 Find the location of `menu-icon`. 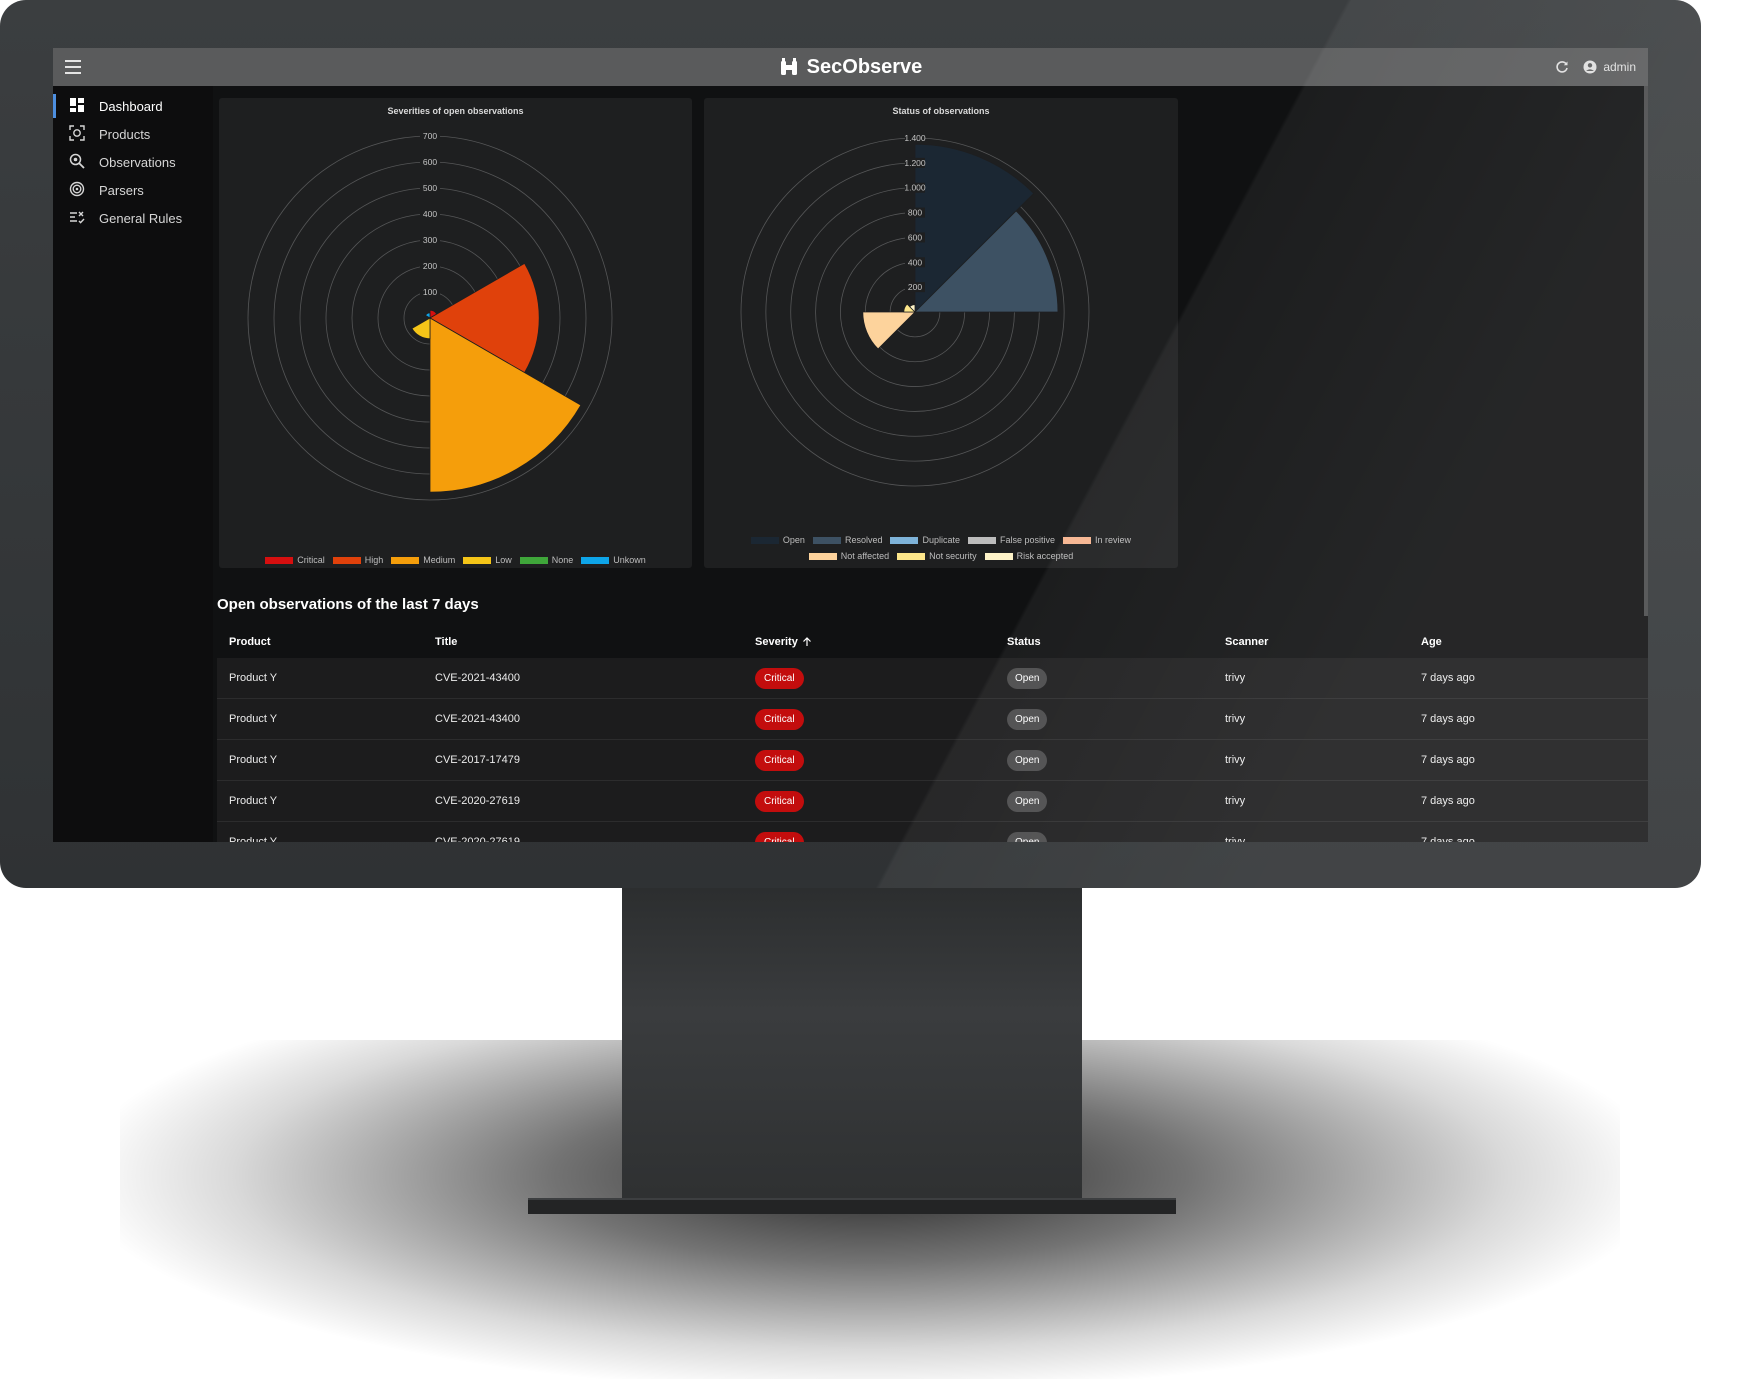

menu-icon is located at coordinates (73, 67).